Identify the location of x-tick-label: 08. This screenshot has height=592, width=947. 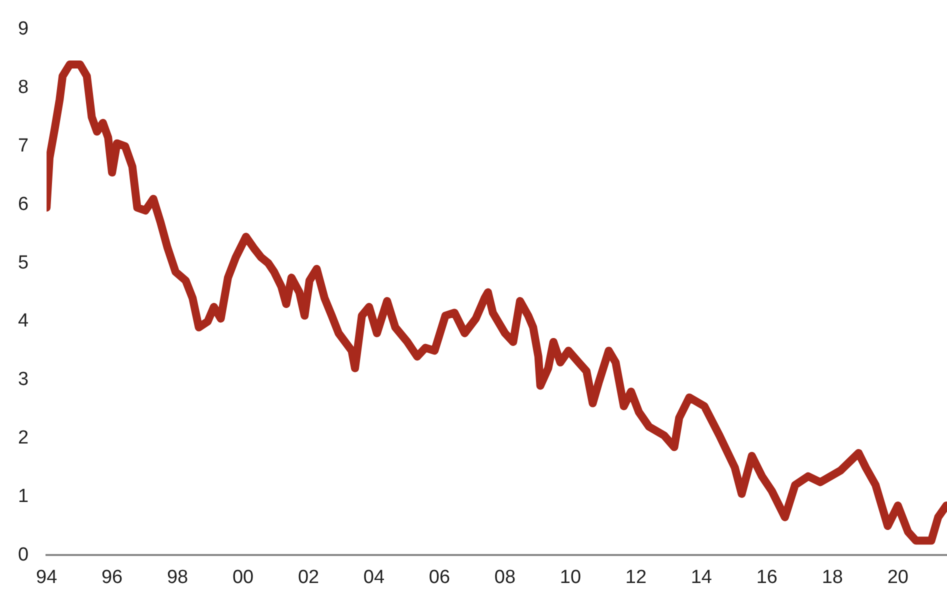
(505, 577).